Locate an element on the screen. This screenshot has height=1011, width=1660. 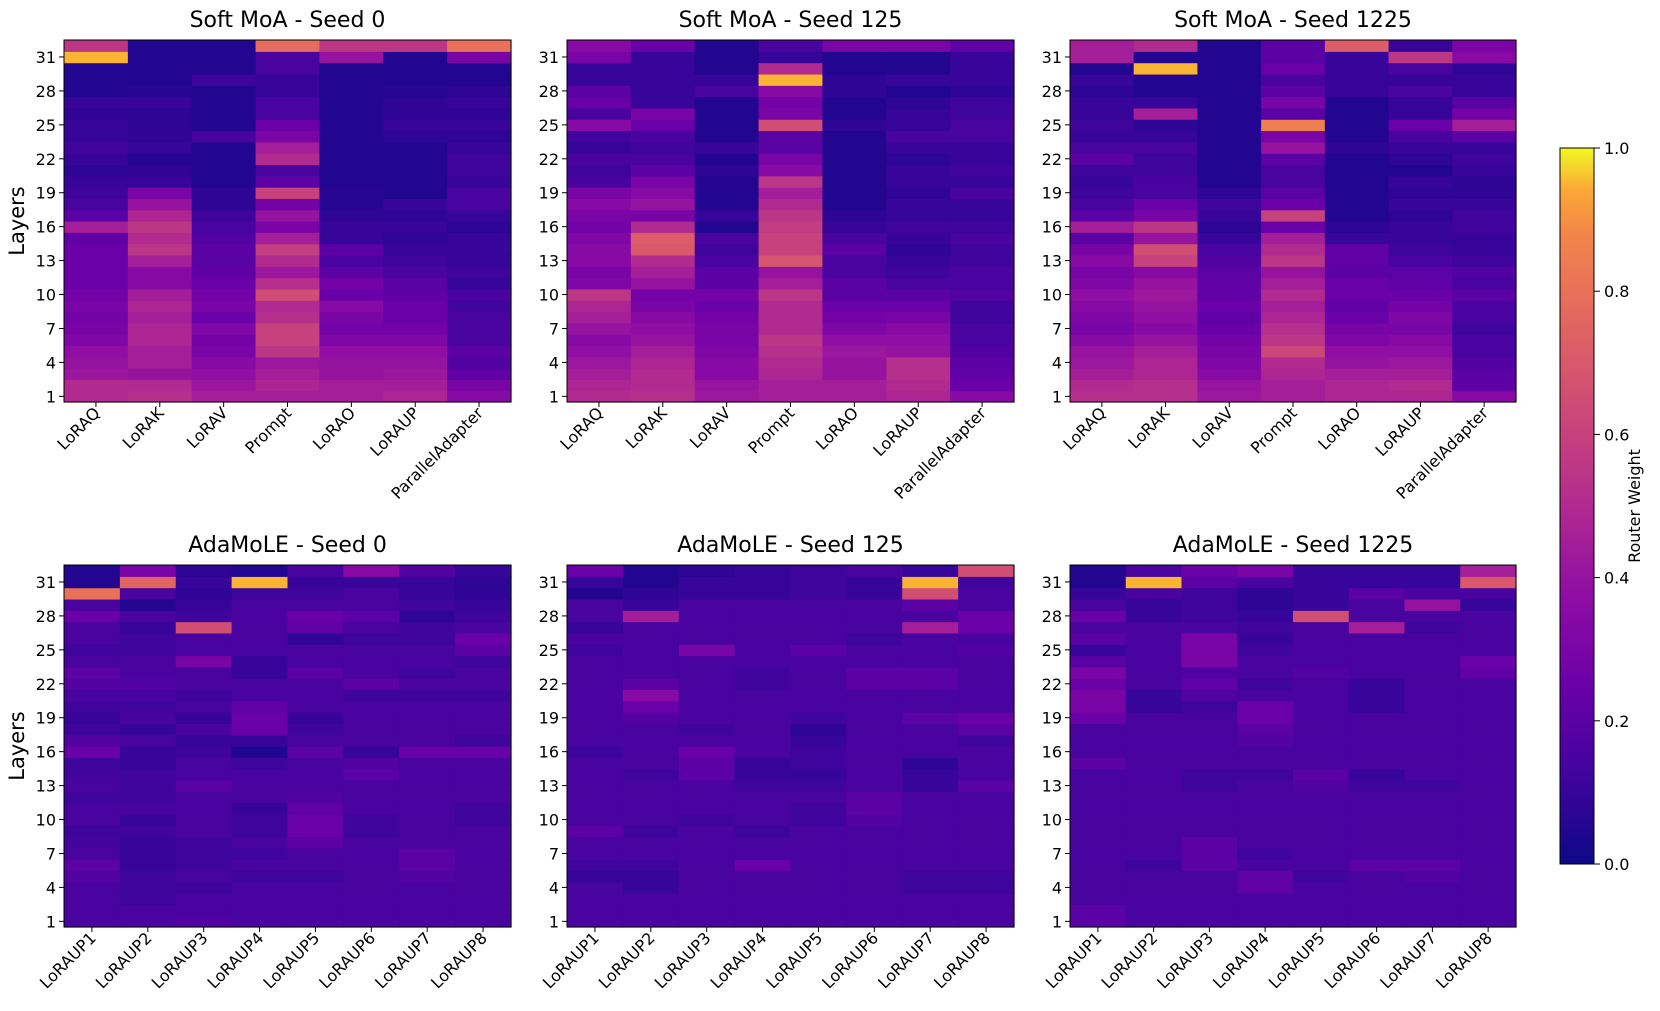
y-tick-label: 31 is located at coordinates (46, 57).